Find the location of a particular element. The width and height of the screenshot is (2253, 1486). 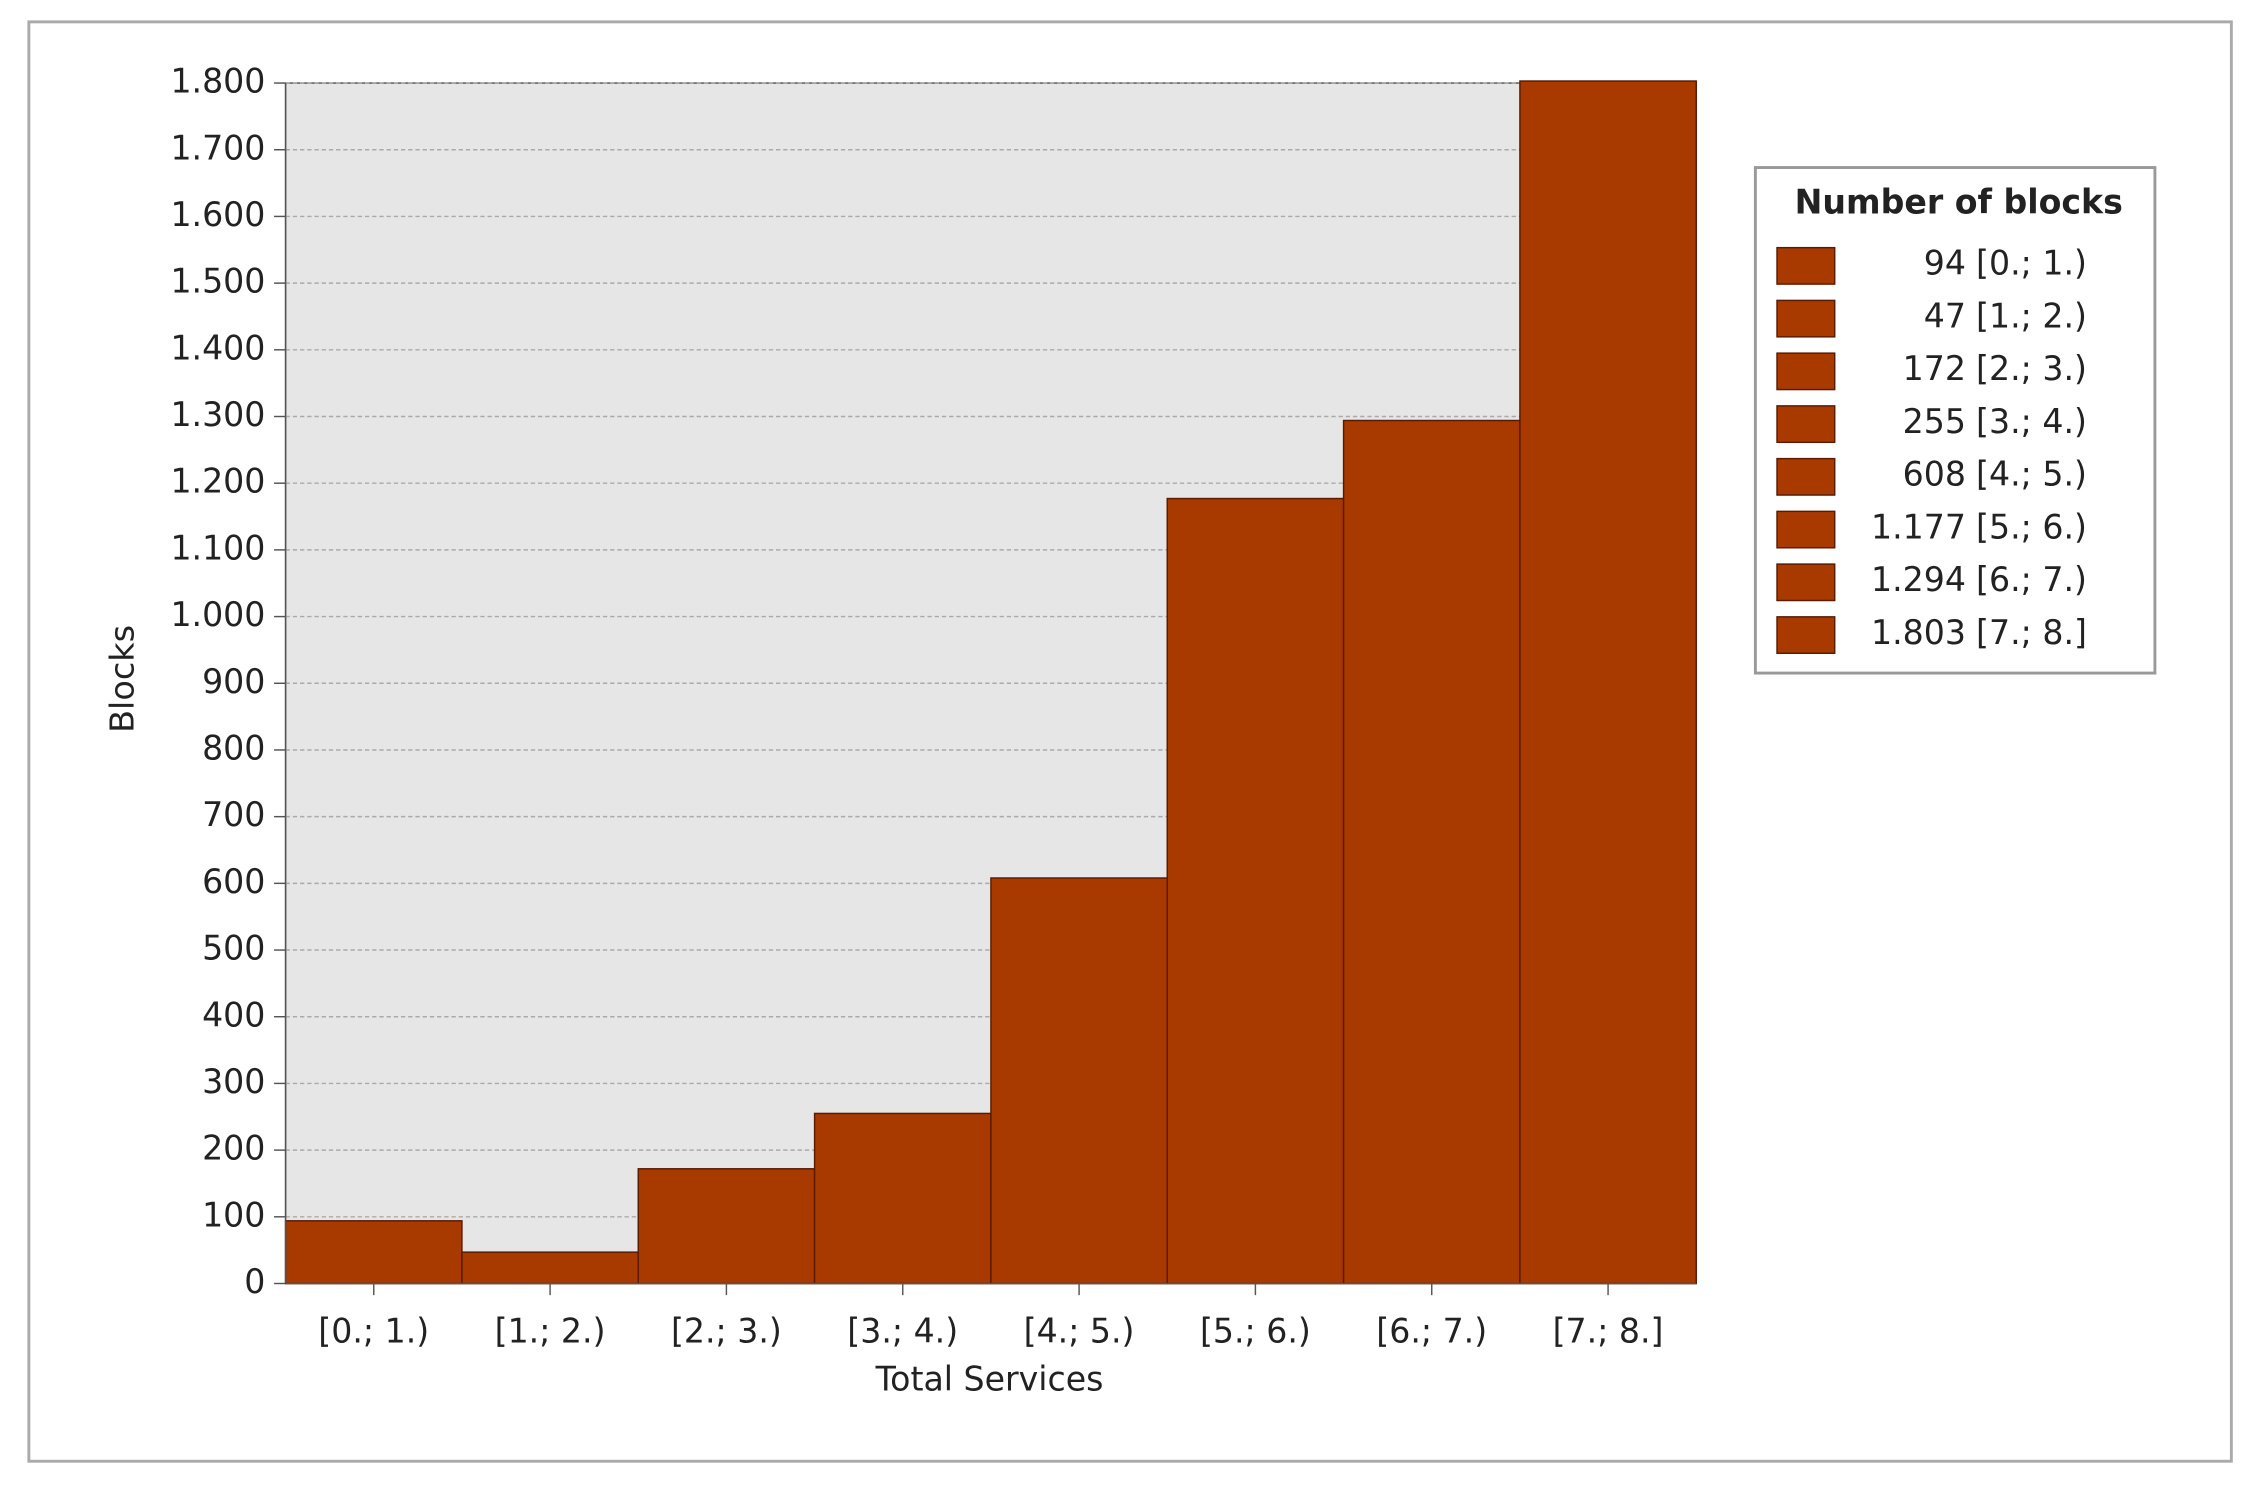

legend-value: 1.294 is located at coordinates (1918, 579).